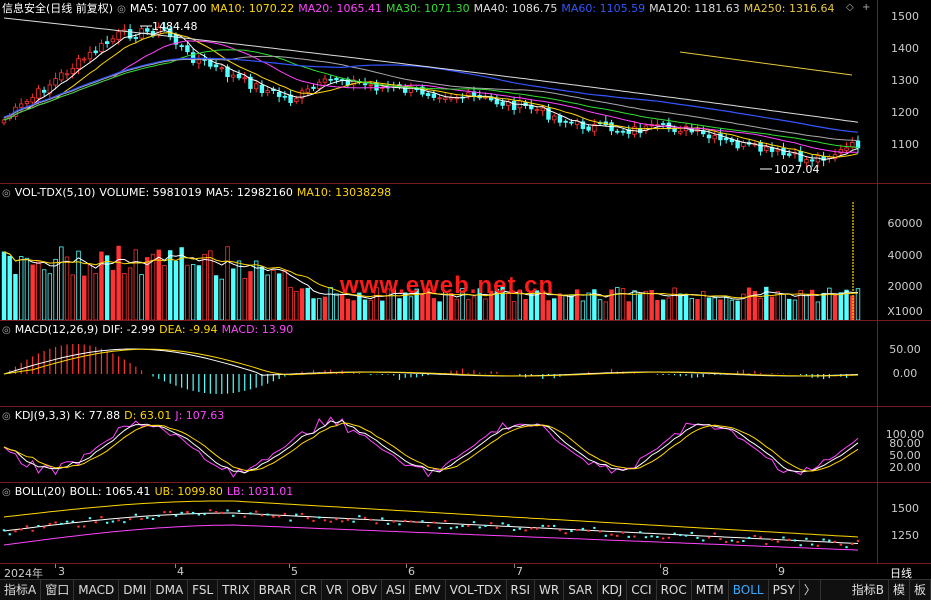  I want to click on diamond-icon: ◇, so click(850, 7).